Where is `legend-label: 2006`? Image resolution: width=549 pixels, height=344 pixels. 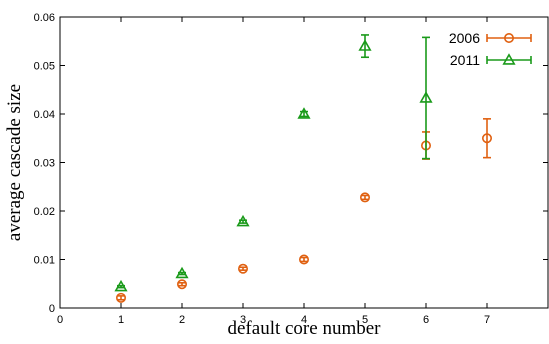
legend-label: 2006 is located at coordinates (464, 38).